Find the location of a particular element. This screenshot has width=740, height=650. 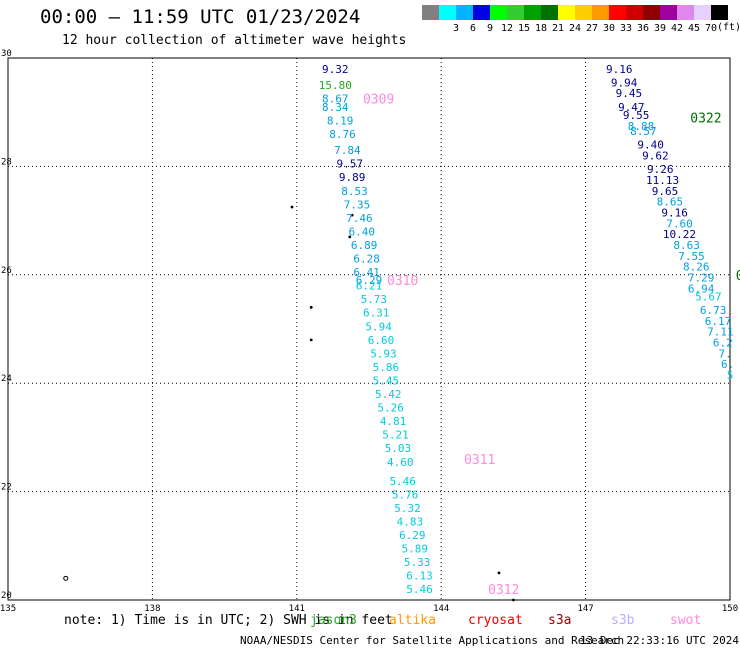

color-scale-bar: 3 6 9 12 15 18 21 24 27 30 33 36 39 42 45 70 is located at coordinates (575, 19).